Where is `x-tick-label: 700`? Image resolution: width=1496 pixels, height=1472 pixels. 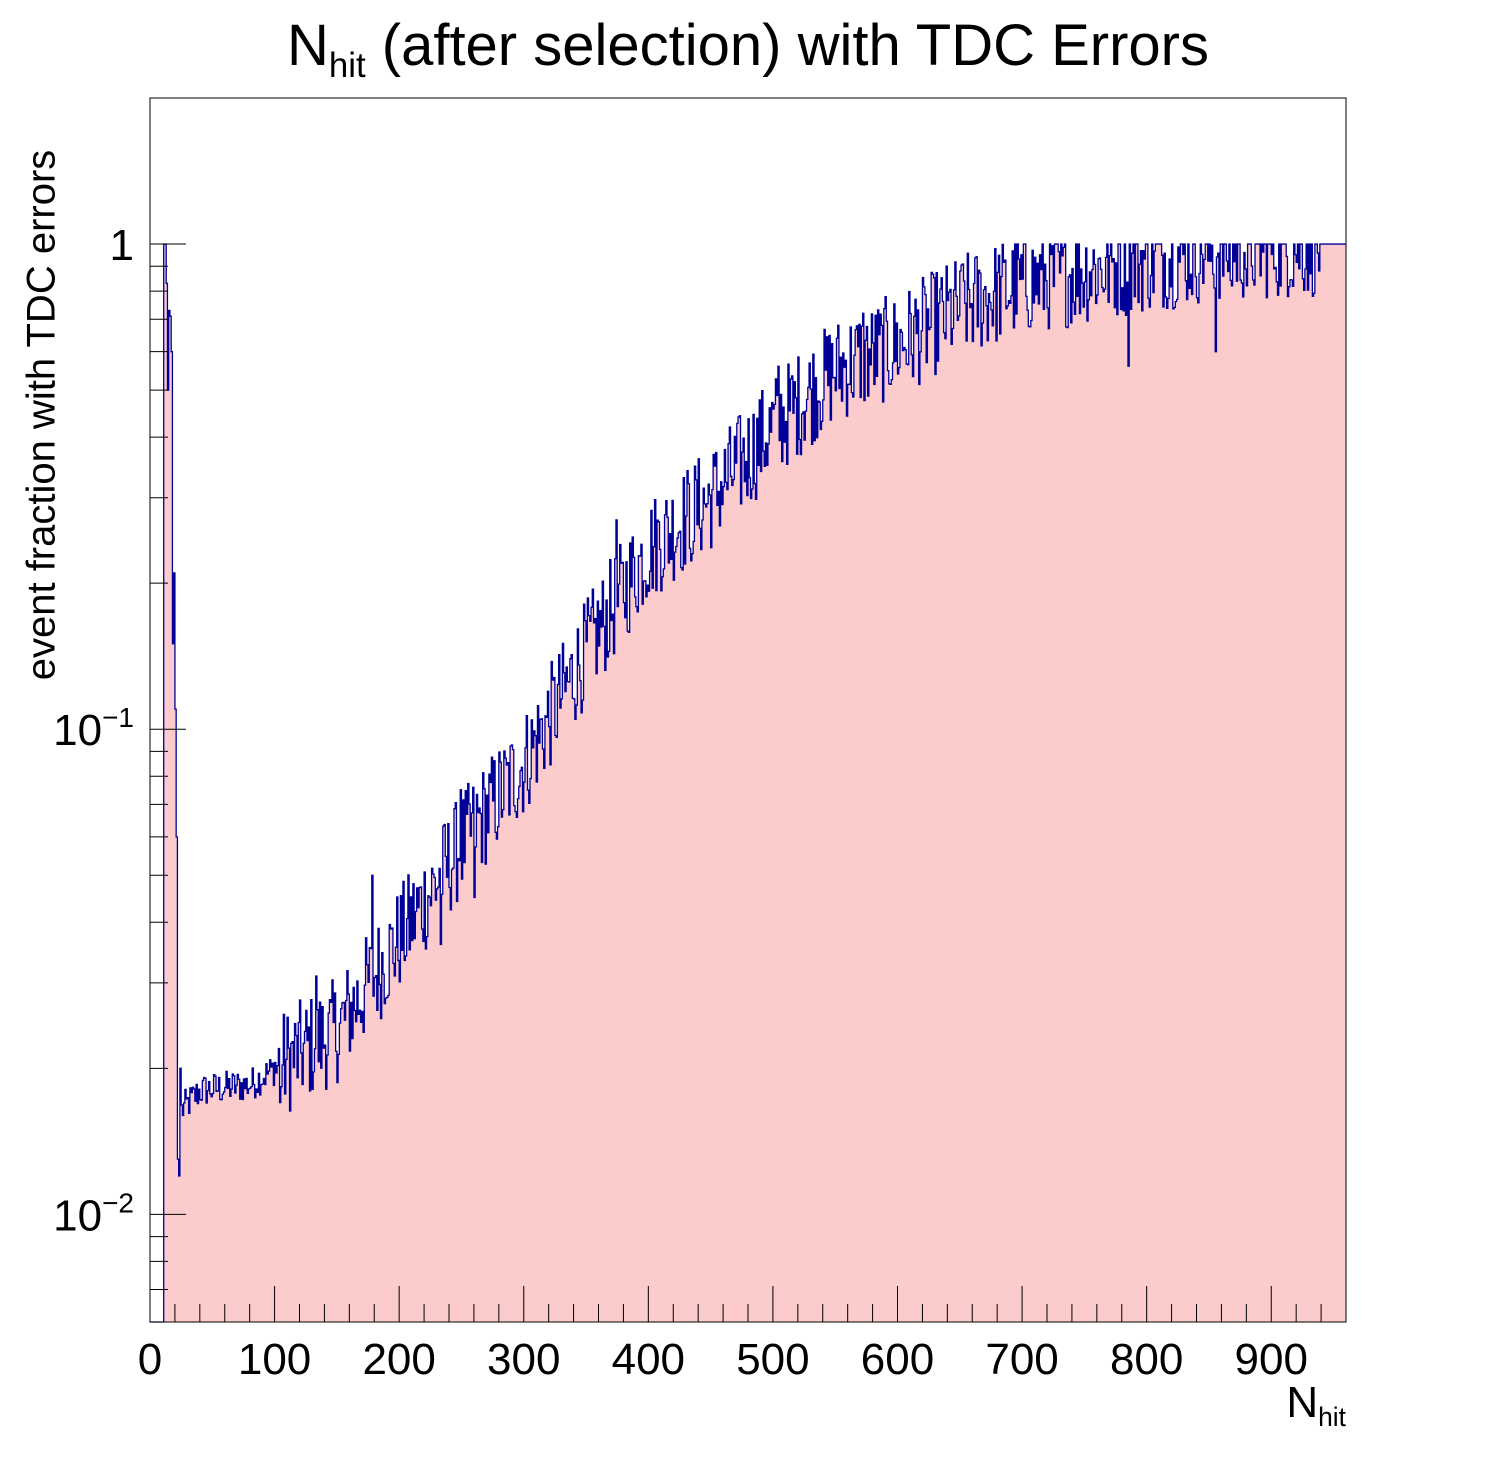
x-tick-label: 700 is located at coordinates (1021, 1359).